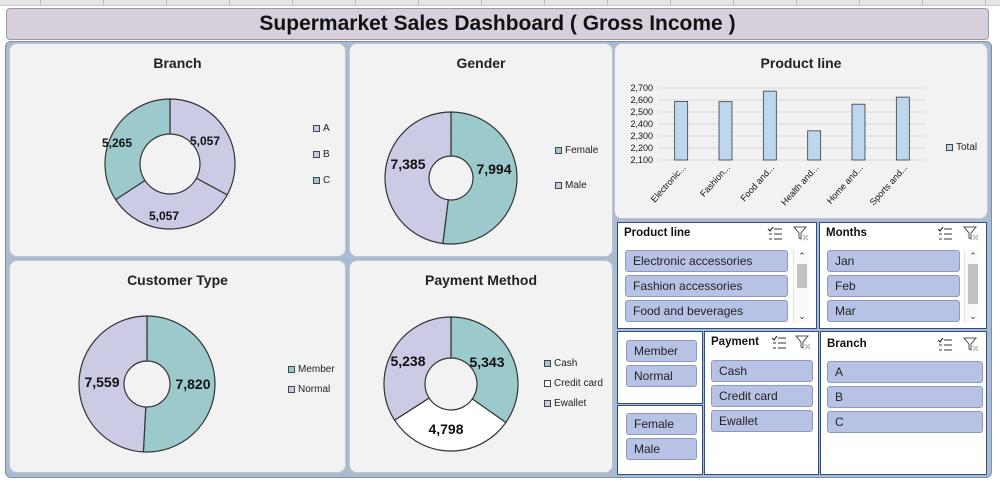 The image size is (1000, 487). I want to click on slice-male, so click(418, 178).